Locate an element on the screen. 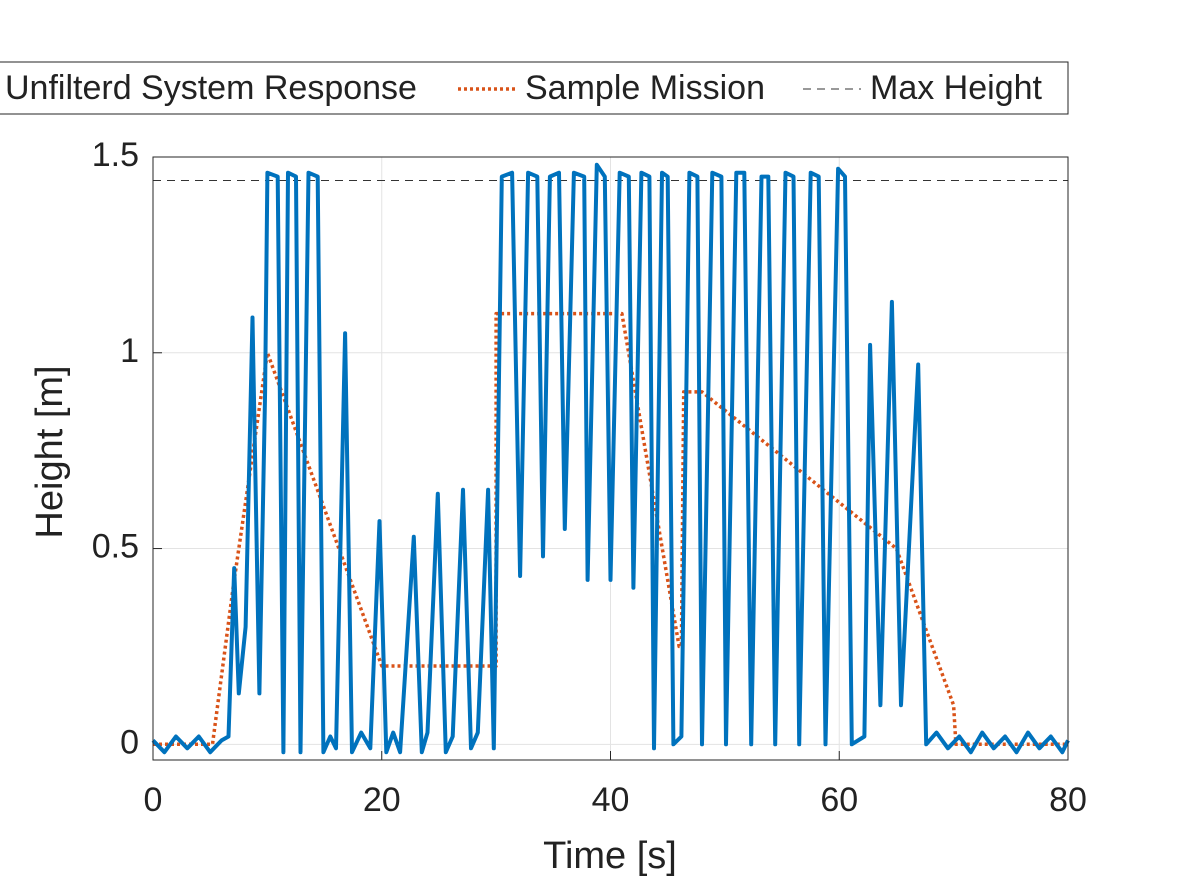  x-tick-label: 80 is located at coordinates (1068, 800).